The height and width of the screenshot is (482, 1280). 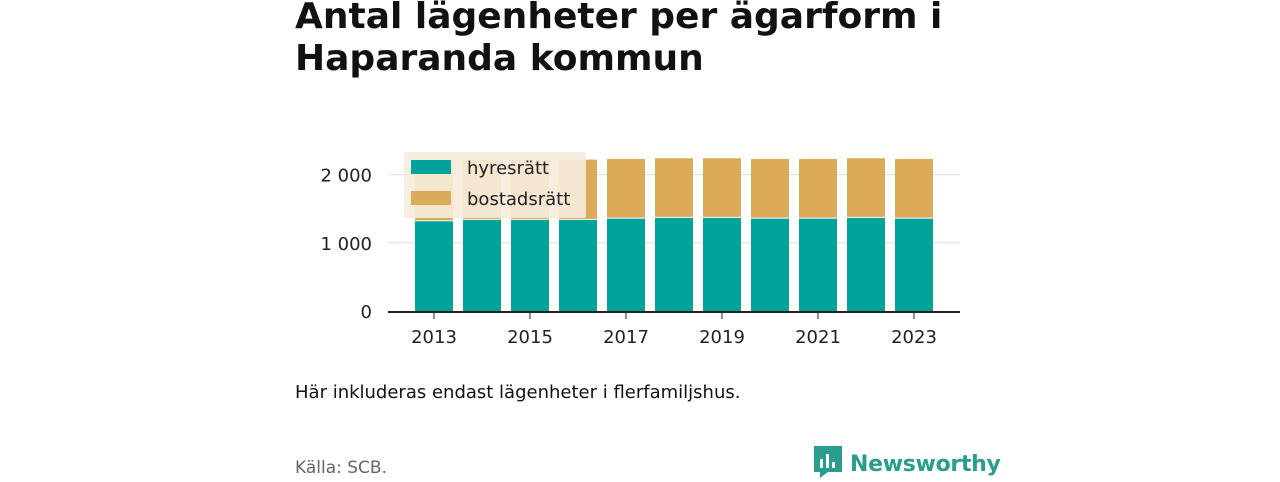 I want to click on source-label: Källa: SCB., so click(x=341, y=468).